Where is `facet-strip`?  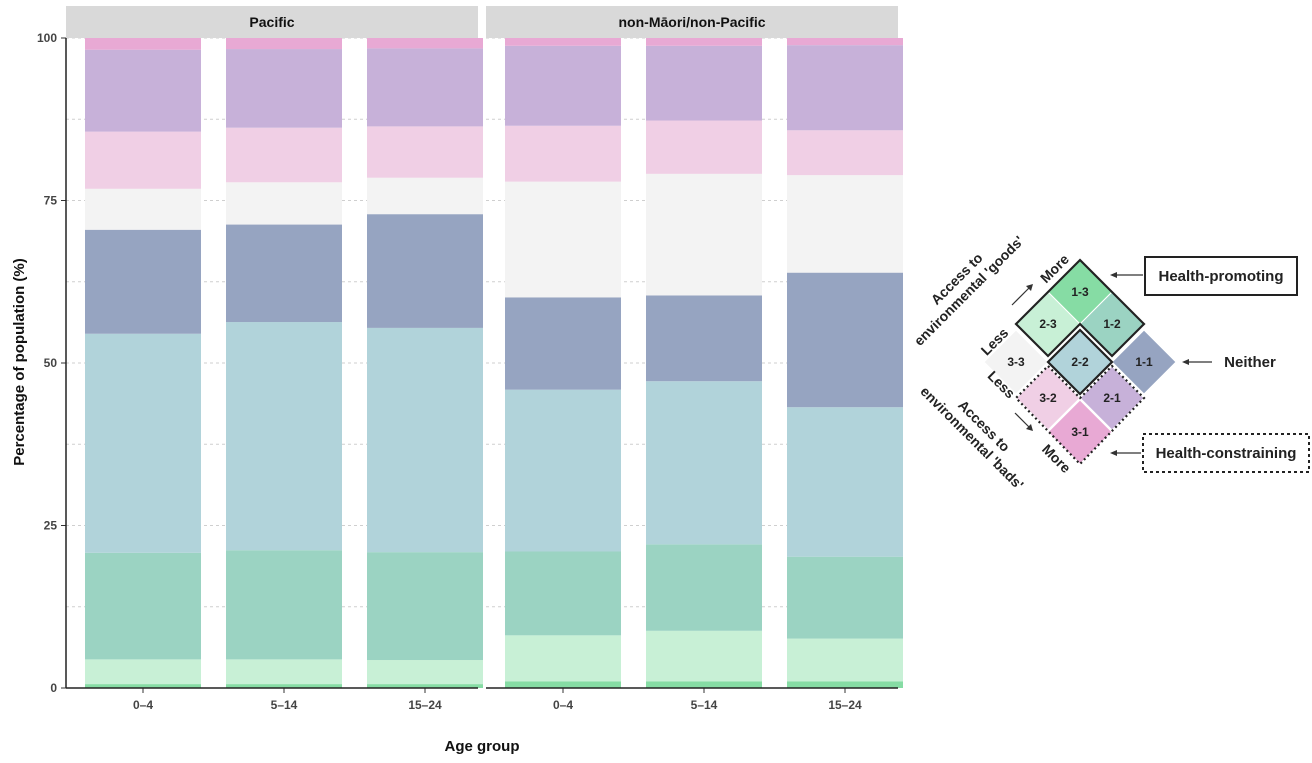 facet-strip is located at coordinates (692, 22).